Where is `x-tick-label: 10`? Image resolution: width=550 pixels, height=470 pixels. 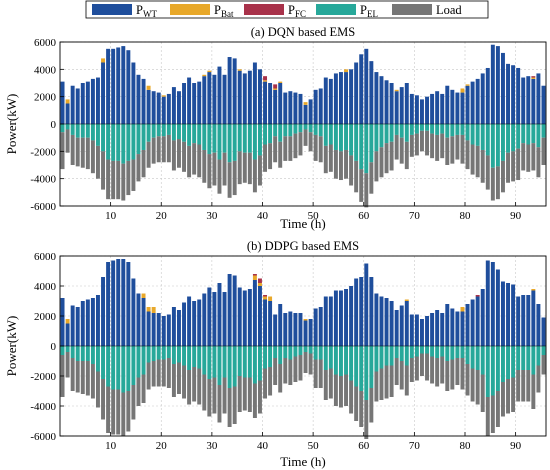 x-tick-label: 10 is located at coordinates (111, 446).